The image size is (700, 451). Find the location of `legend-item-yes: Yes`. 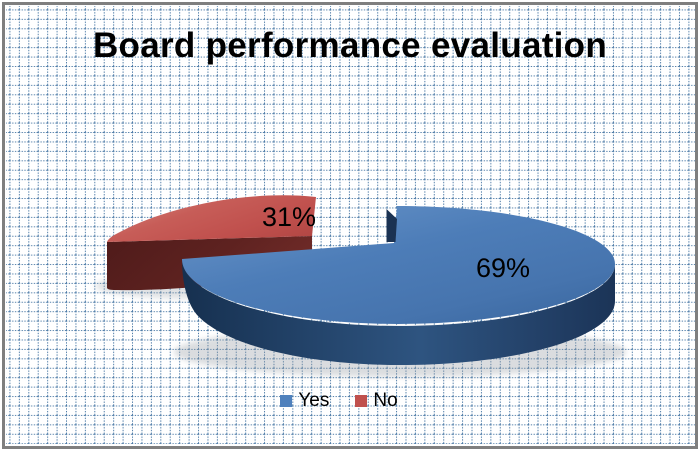

legend-item-yes: Yes is located at coordinates (304, 400).